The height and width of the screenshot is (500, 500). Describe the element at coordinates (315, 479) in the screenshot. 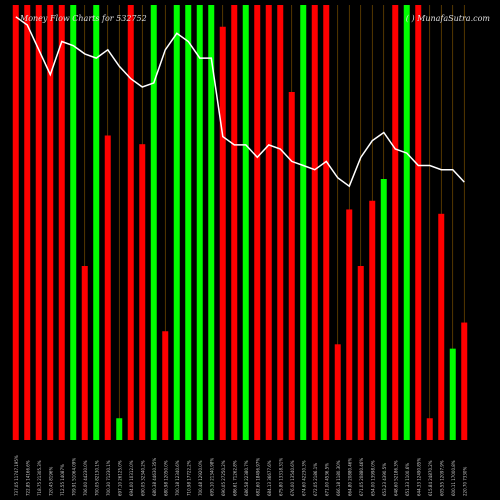

I see `x-tick-label: 672.05 2186.1%` at that location.